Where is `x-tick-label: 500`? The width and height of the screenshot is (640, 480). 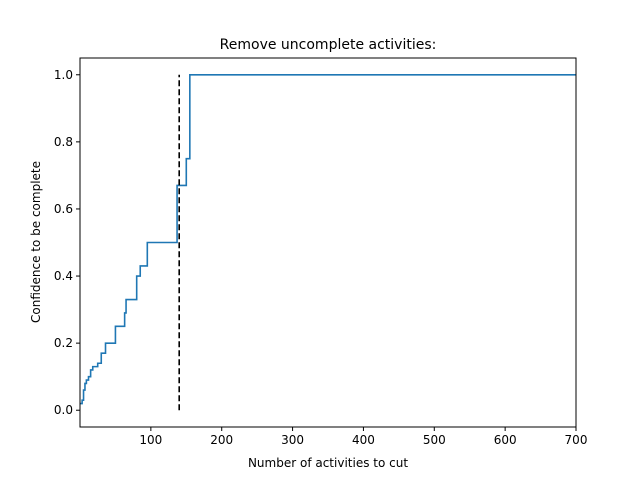 x-tick-label: 500 is located at coordinates (434, 440).